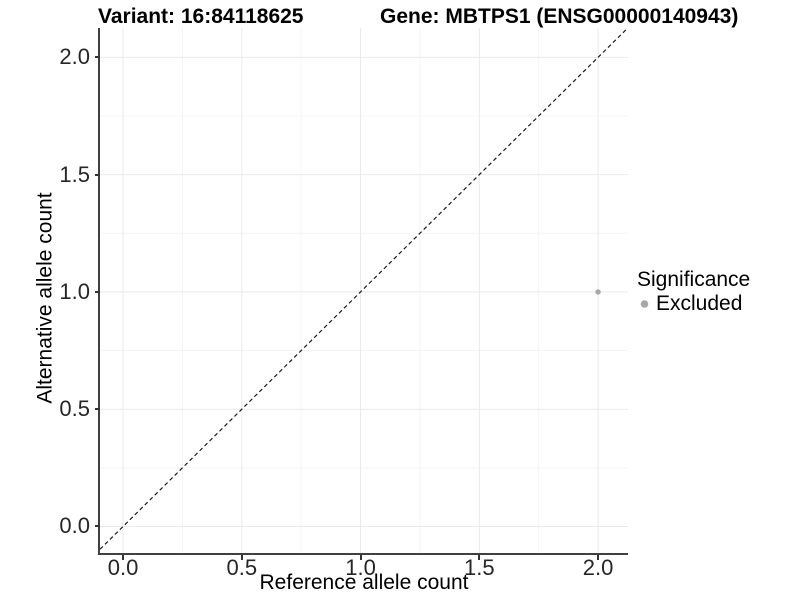  Describe the element at coordinates (360, 567) in the screenshot. I see `x-tick-label: 1.0` at that location.